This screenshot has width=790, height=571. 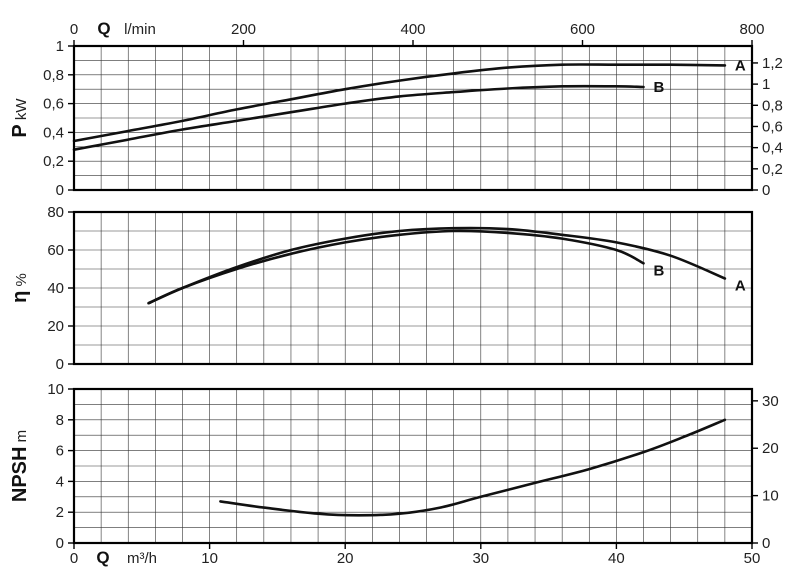 I want to click on efficiency-curve-A, so click(x=437, y=265).